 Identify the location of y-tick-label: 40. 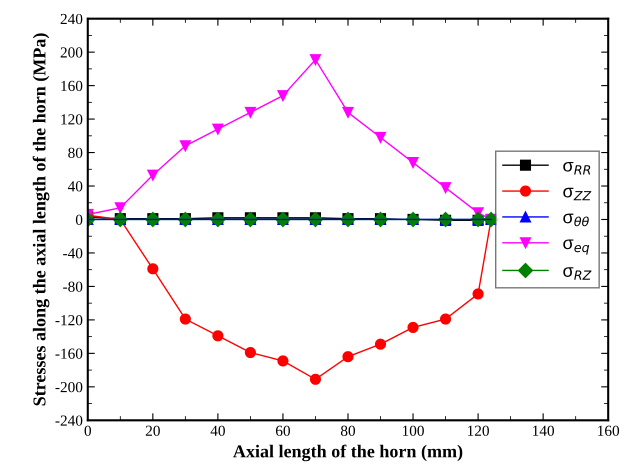
(75, 186).